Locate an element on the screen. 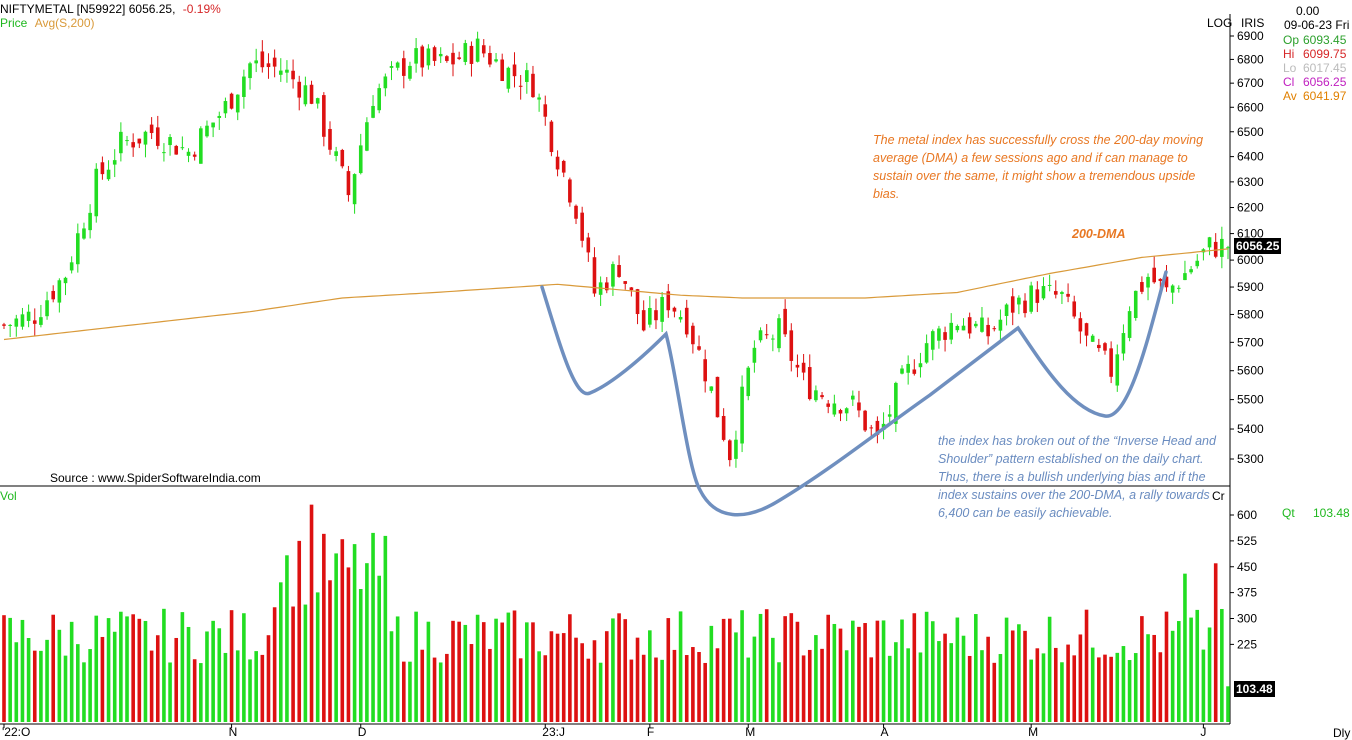 This screenshot has width=1352, height=740. price-tick-label: 5500 is located at coordinates (1250, 400).